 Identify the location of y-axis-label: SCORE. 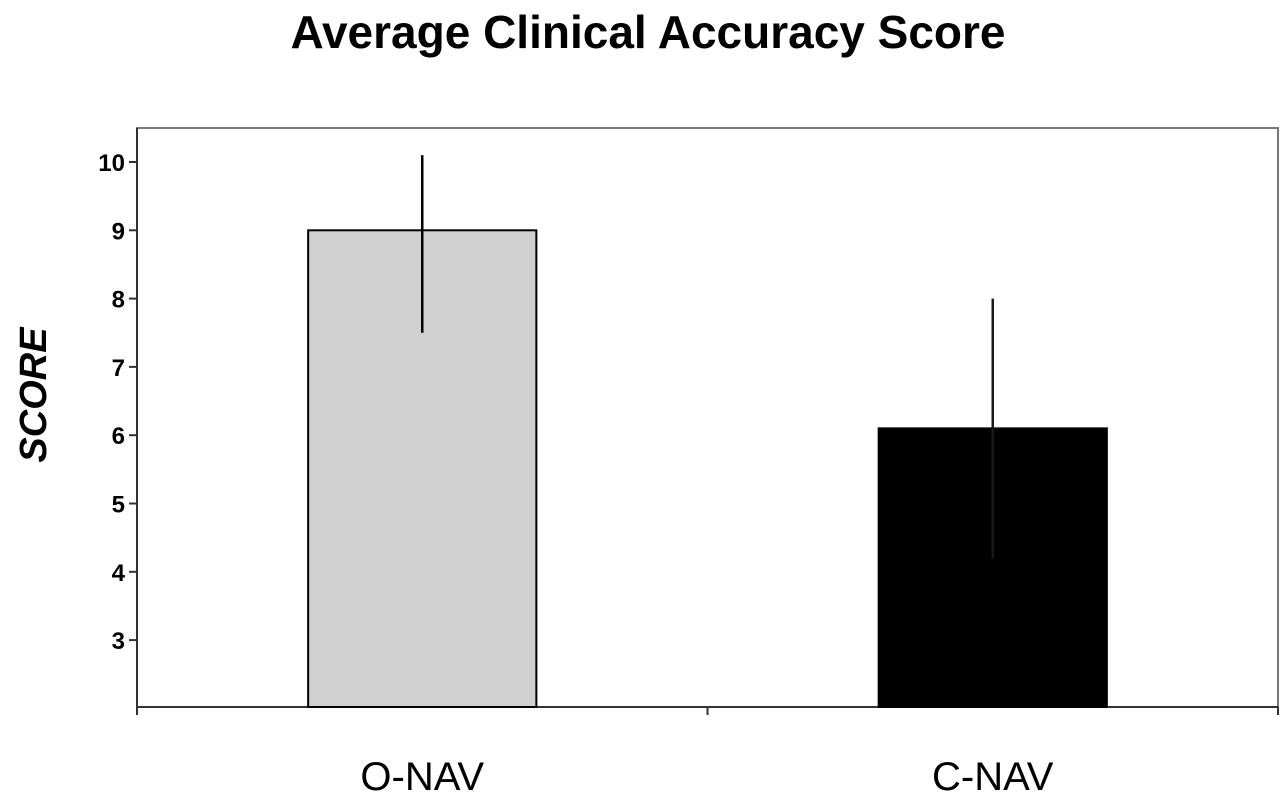
(34, 394).